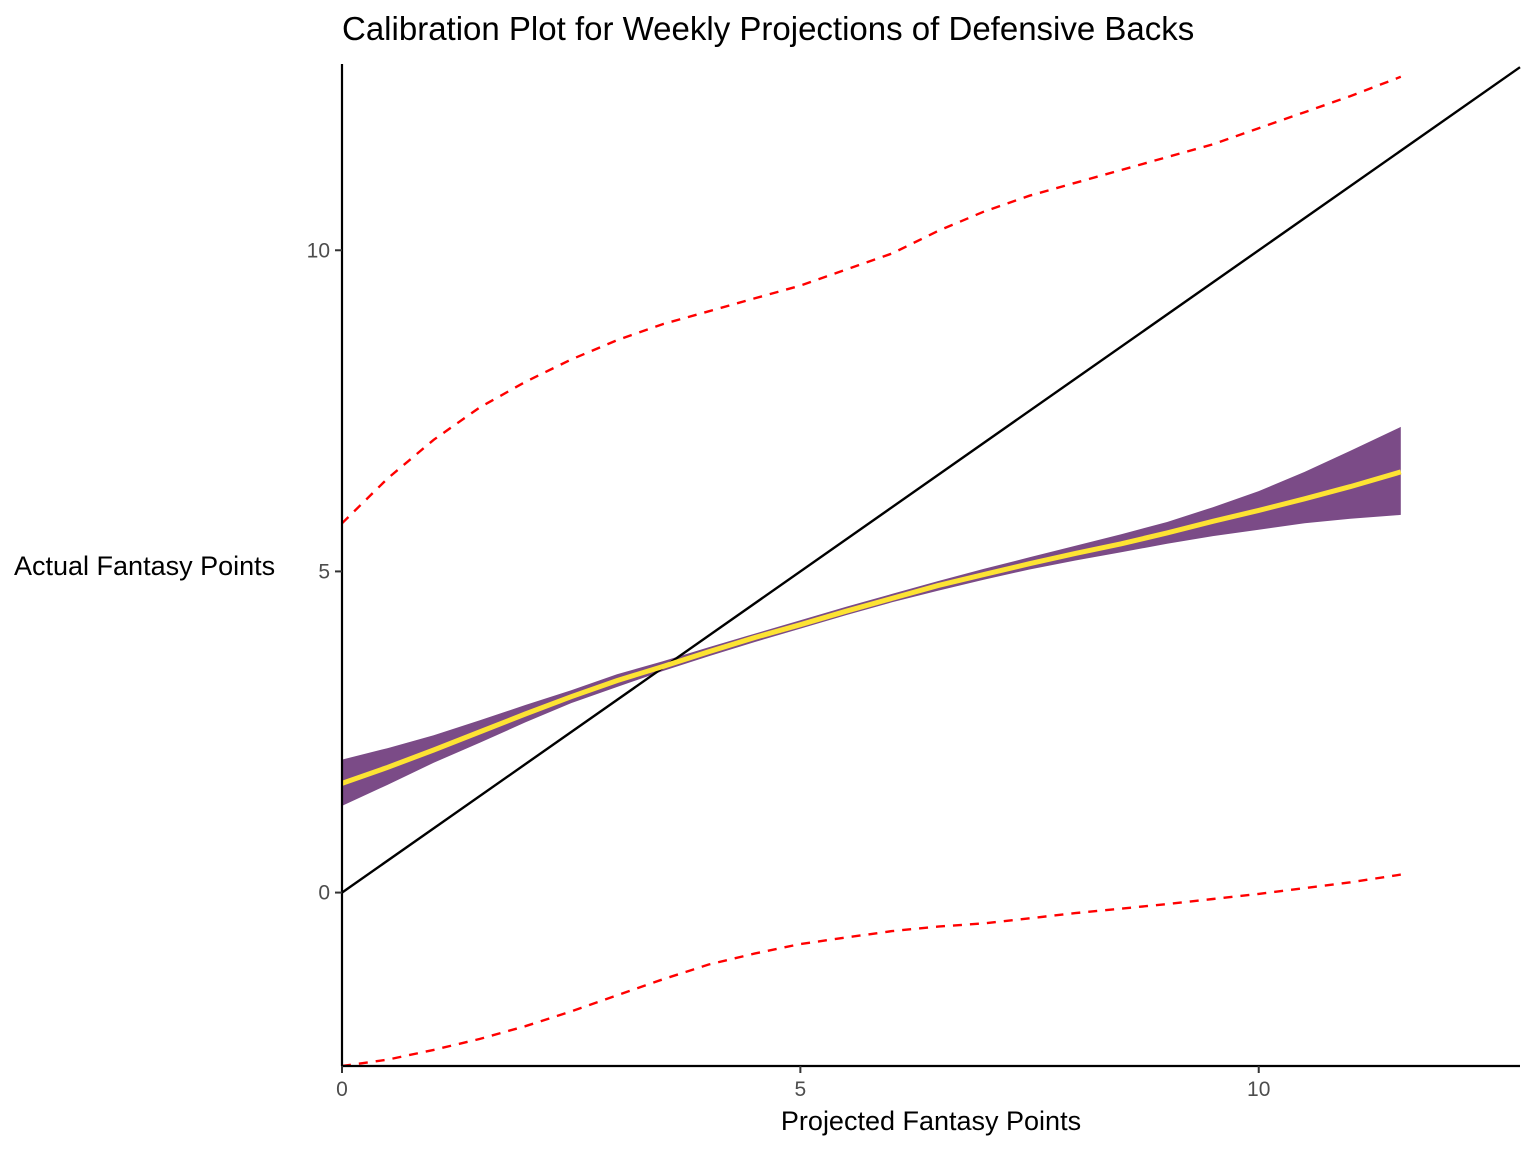 Image resolution: width=1536 pixels, height=1152 pixels. Describe the element at coordinates (931, 1121) in the screenshot. I see `x-axis-title: Projected Fantasy Points` at that location.